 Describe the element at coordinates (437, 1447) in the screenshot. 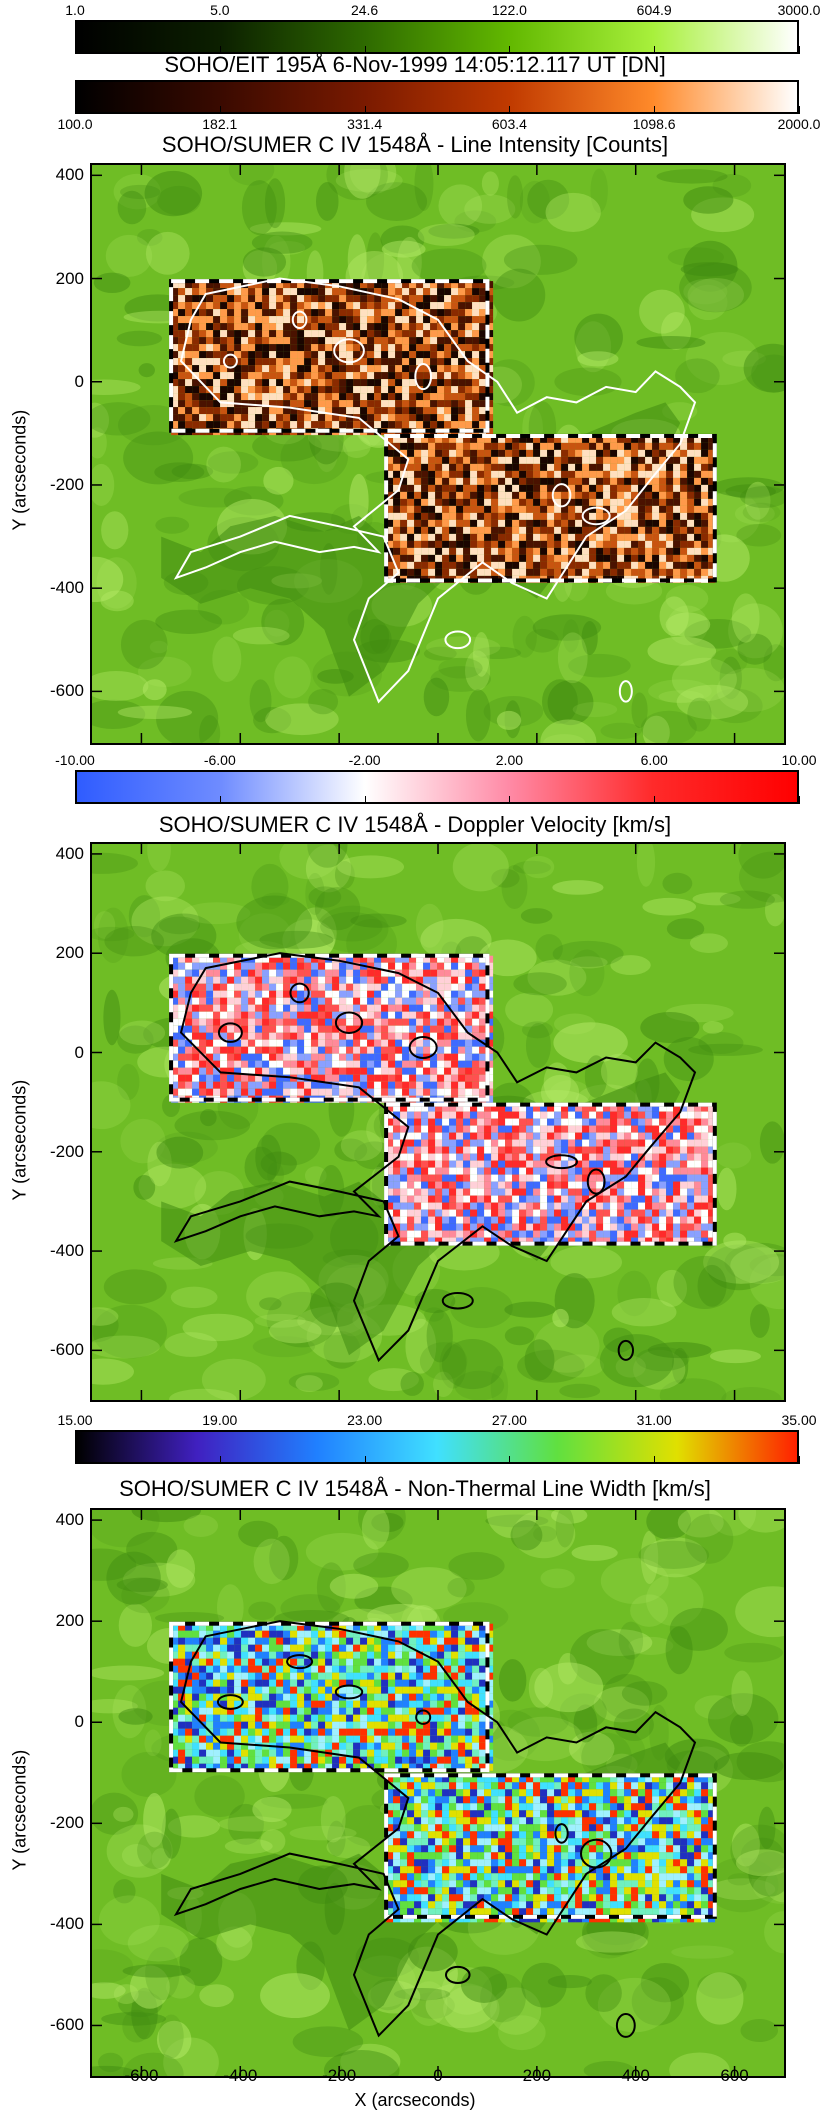

I see `nonthermal-colorbar` at that location.